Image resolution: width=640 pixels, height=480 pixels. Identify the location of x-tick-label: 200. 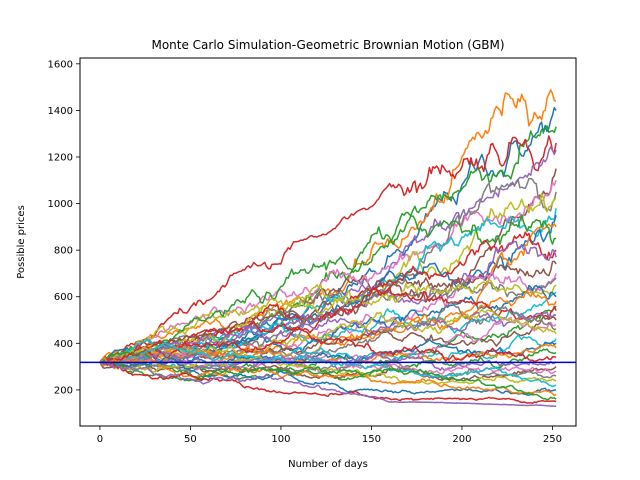
(461, 439).